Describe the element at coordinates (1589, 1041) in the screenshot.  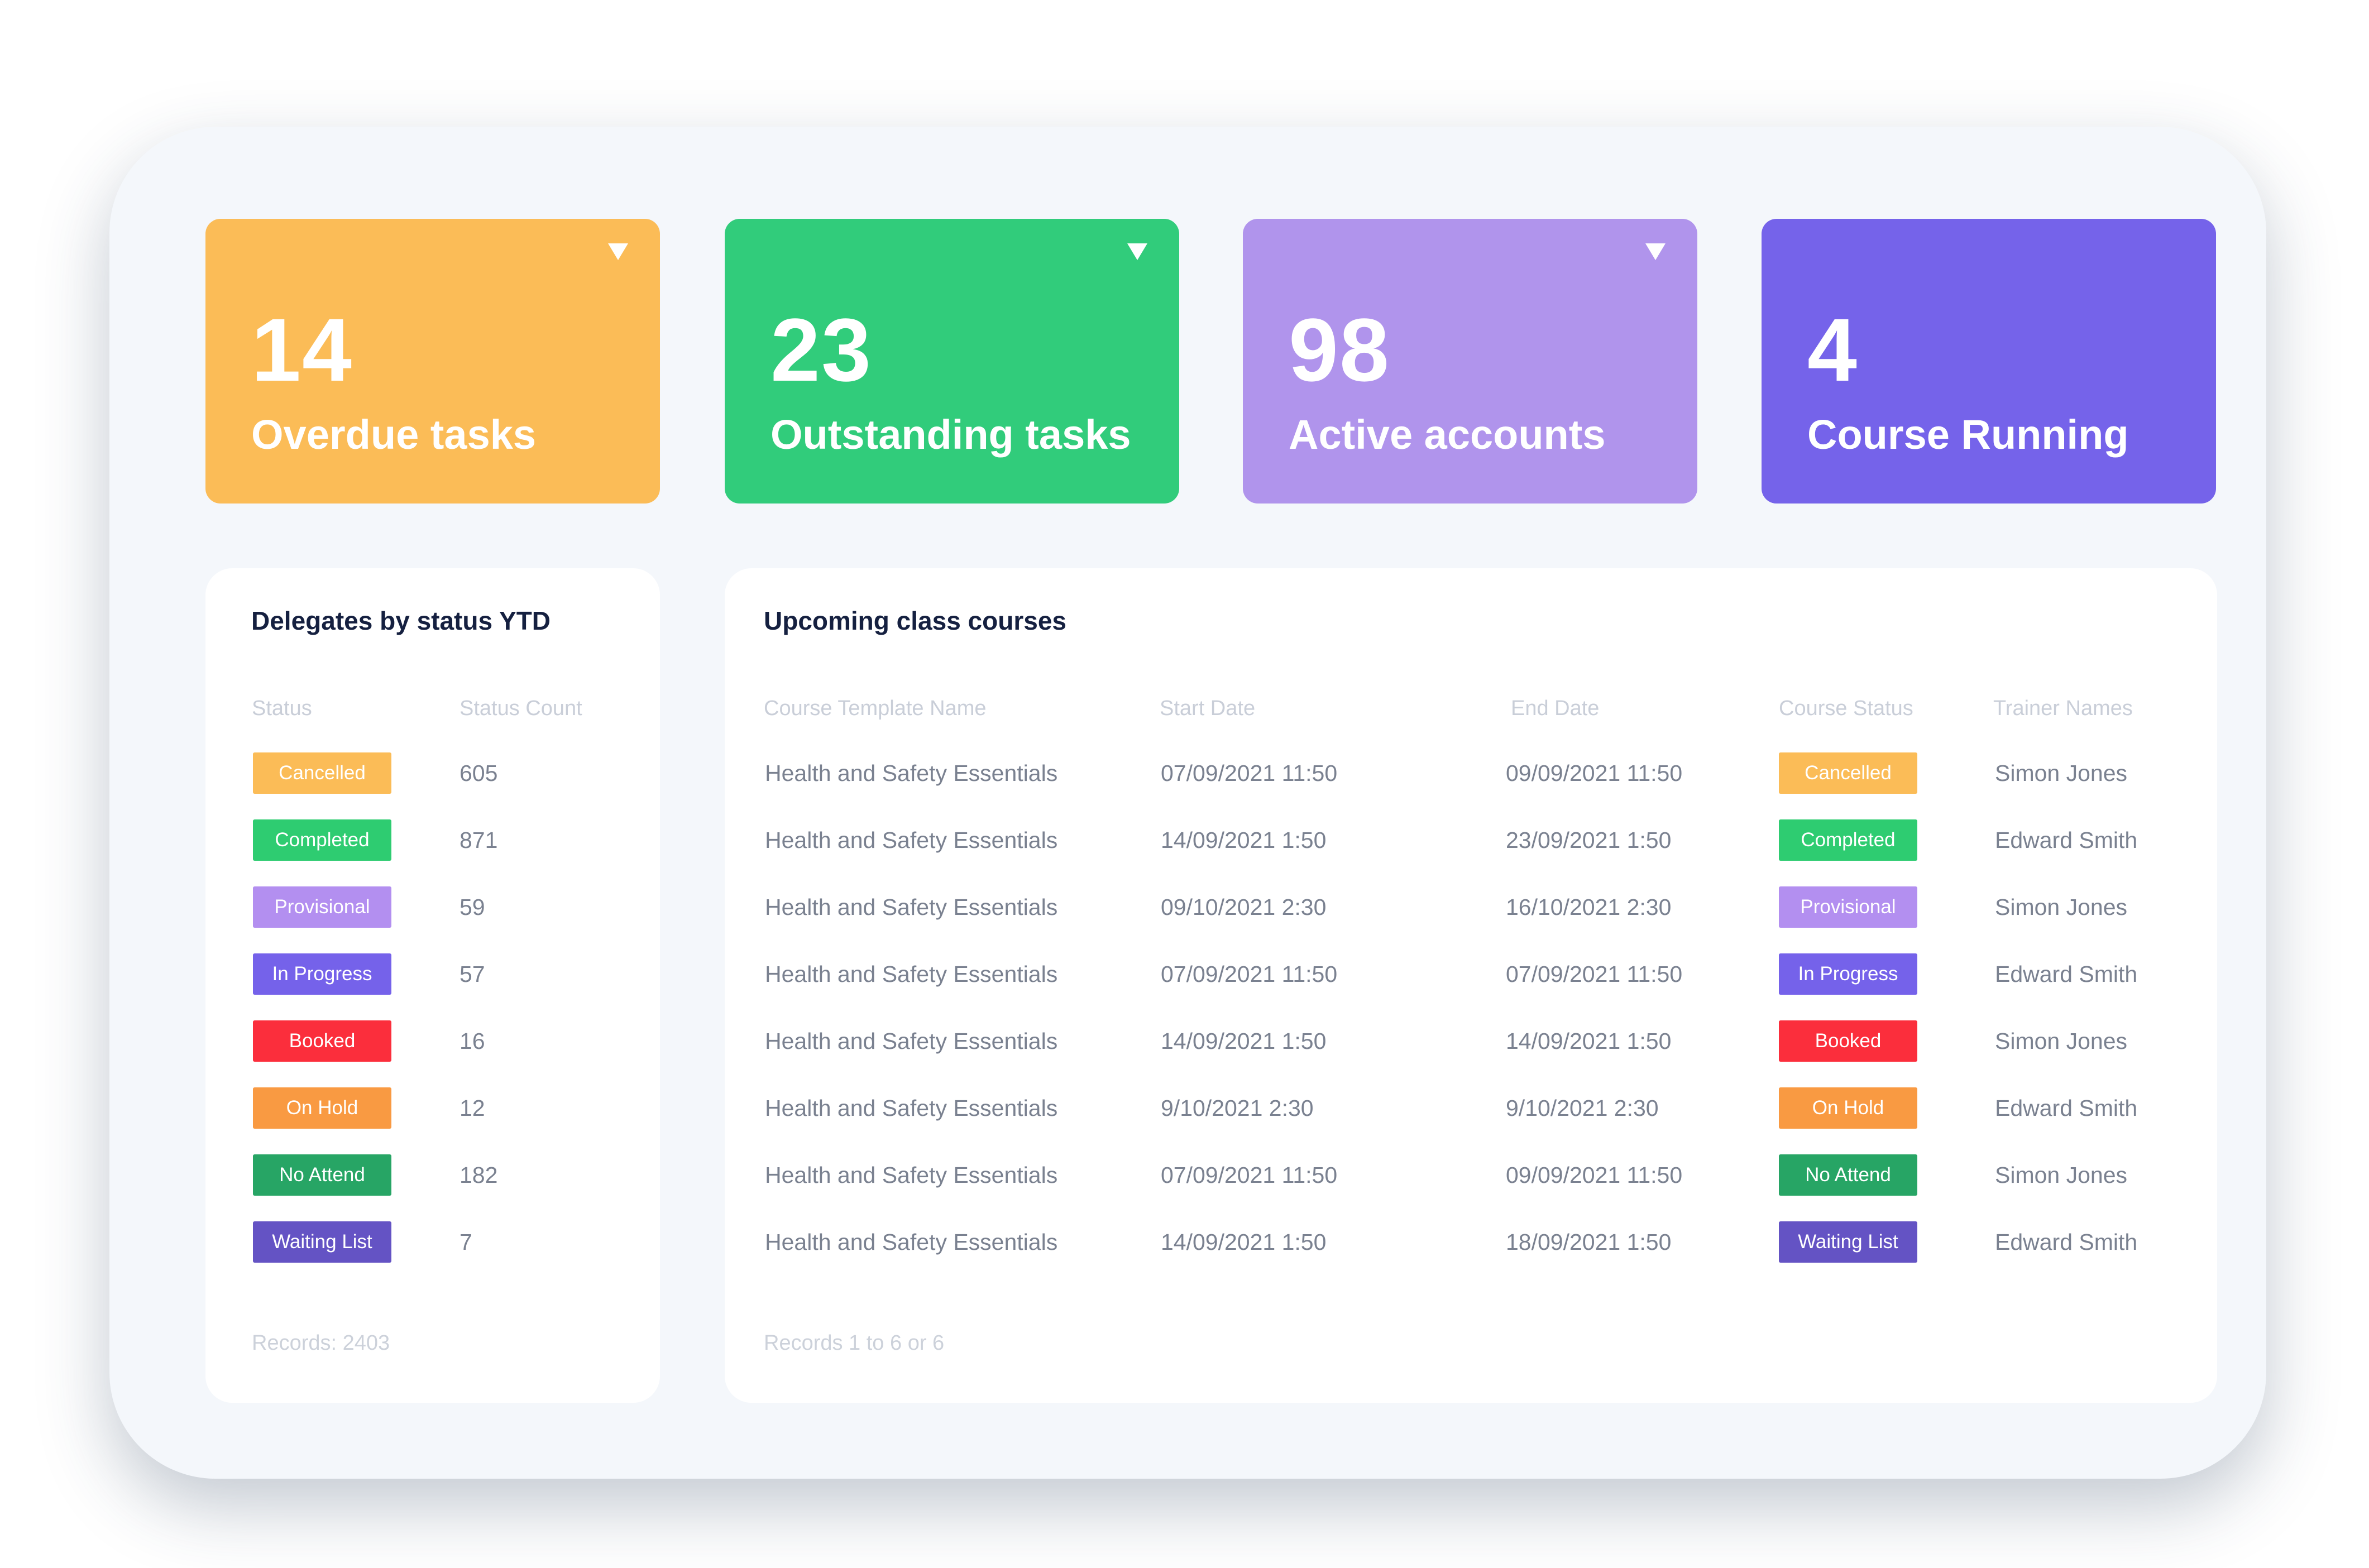
I see `end-date-cell: 14/09/2021 1:50` at that location.